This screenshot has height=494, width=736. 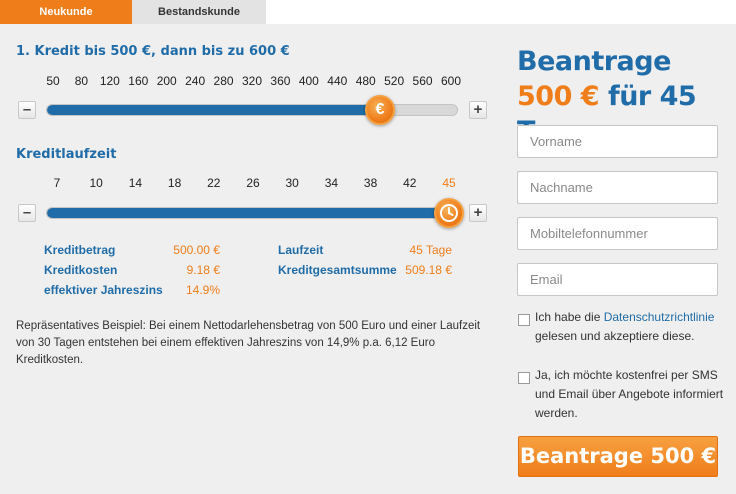 I want to click on amount-tick-label: 50, so click(x=53, y=81).